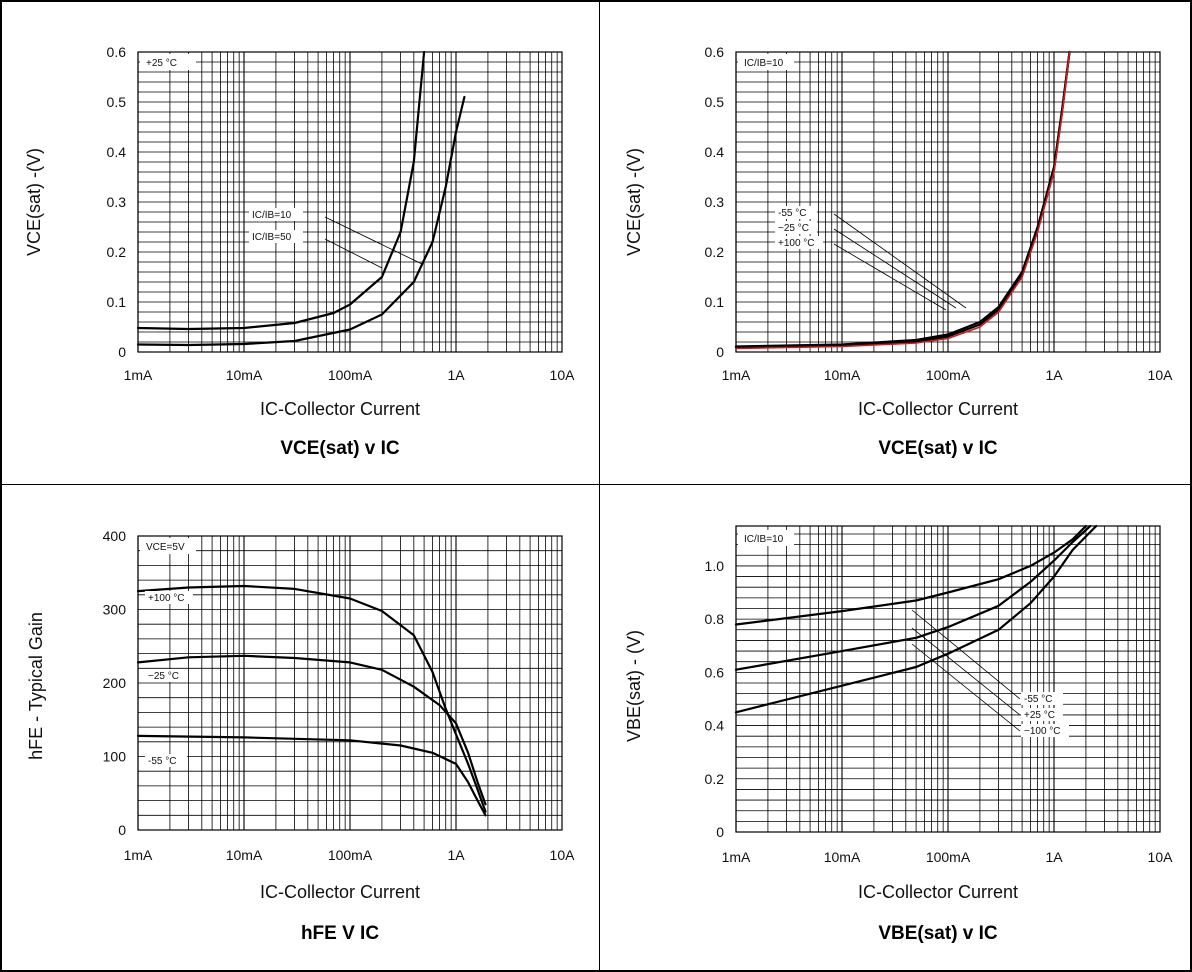  Describe the element at coordinates (161, 63) in the screenshot. I see `condition-label: +25 °C` at that location.